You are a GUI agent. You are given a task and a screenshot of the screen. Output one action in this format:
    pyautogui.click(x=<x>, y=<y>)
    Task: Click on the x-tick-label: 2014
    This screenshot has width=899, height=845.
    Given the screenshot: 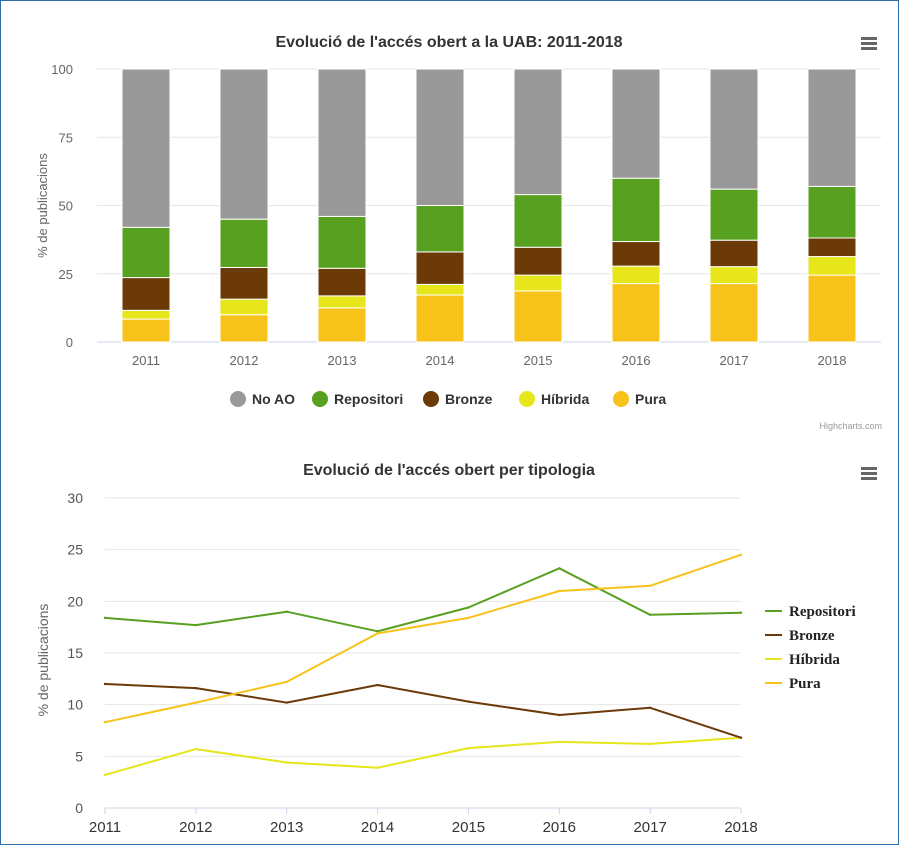 What is the action you would take?
    pyautogui.click(x=440, y=360)
    